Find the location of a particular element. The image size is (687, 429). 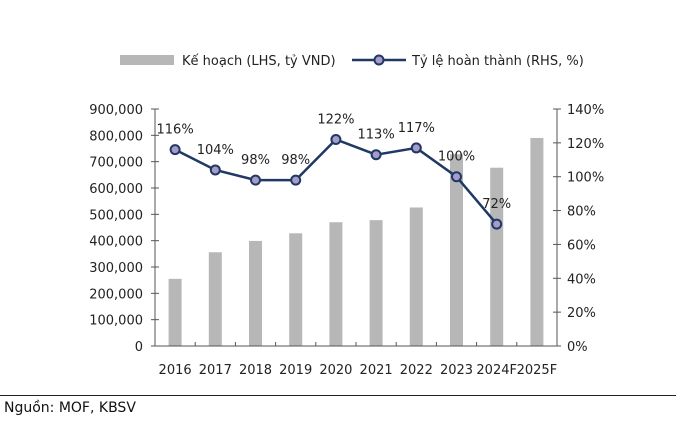

right-tick-label: 100% is located at coordinates (585, 178).